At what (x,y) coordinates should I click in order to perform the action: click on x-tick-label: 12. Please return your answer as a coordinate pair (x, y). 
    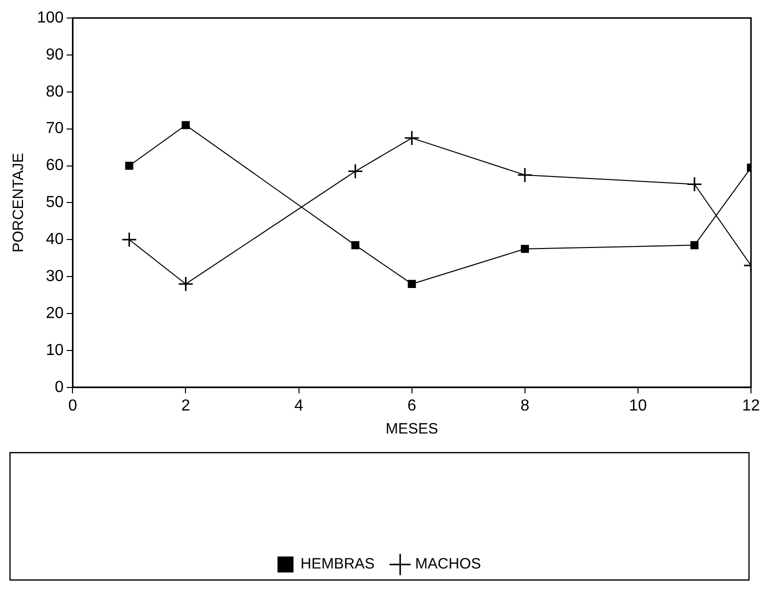
    Looking at the image, I should click on (751, 405).